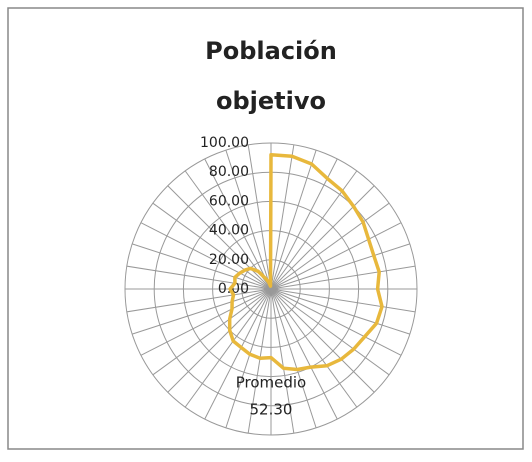 The height and width of the screenshot is (462, 532). What do you see at coordinates (271, 76) in the screenshot?
I see `chart-title: Población objetivo` at bounding box center [271, 76].